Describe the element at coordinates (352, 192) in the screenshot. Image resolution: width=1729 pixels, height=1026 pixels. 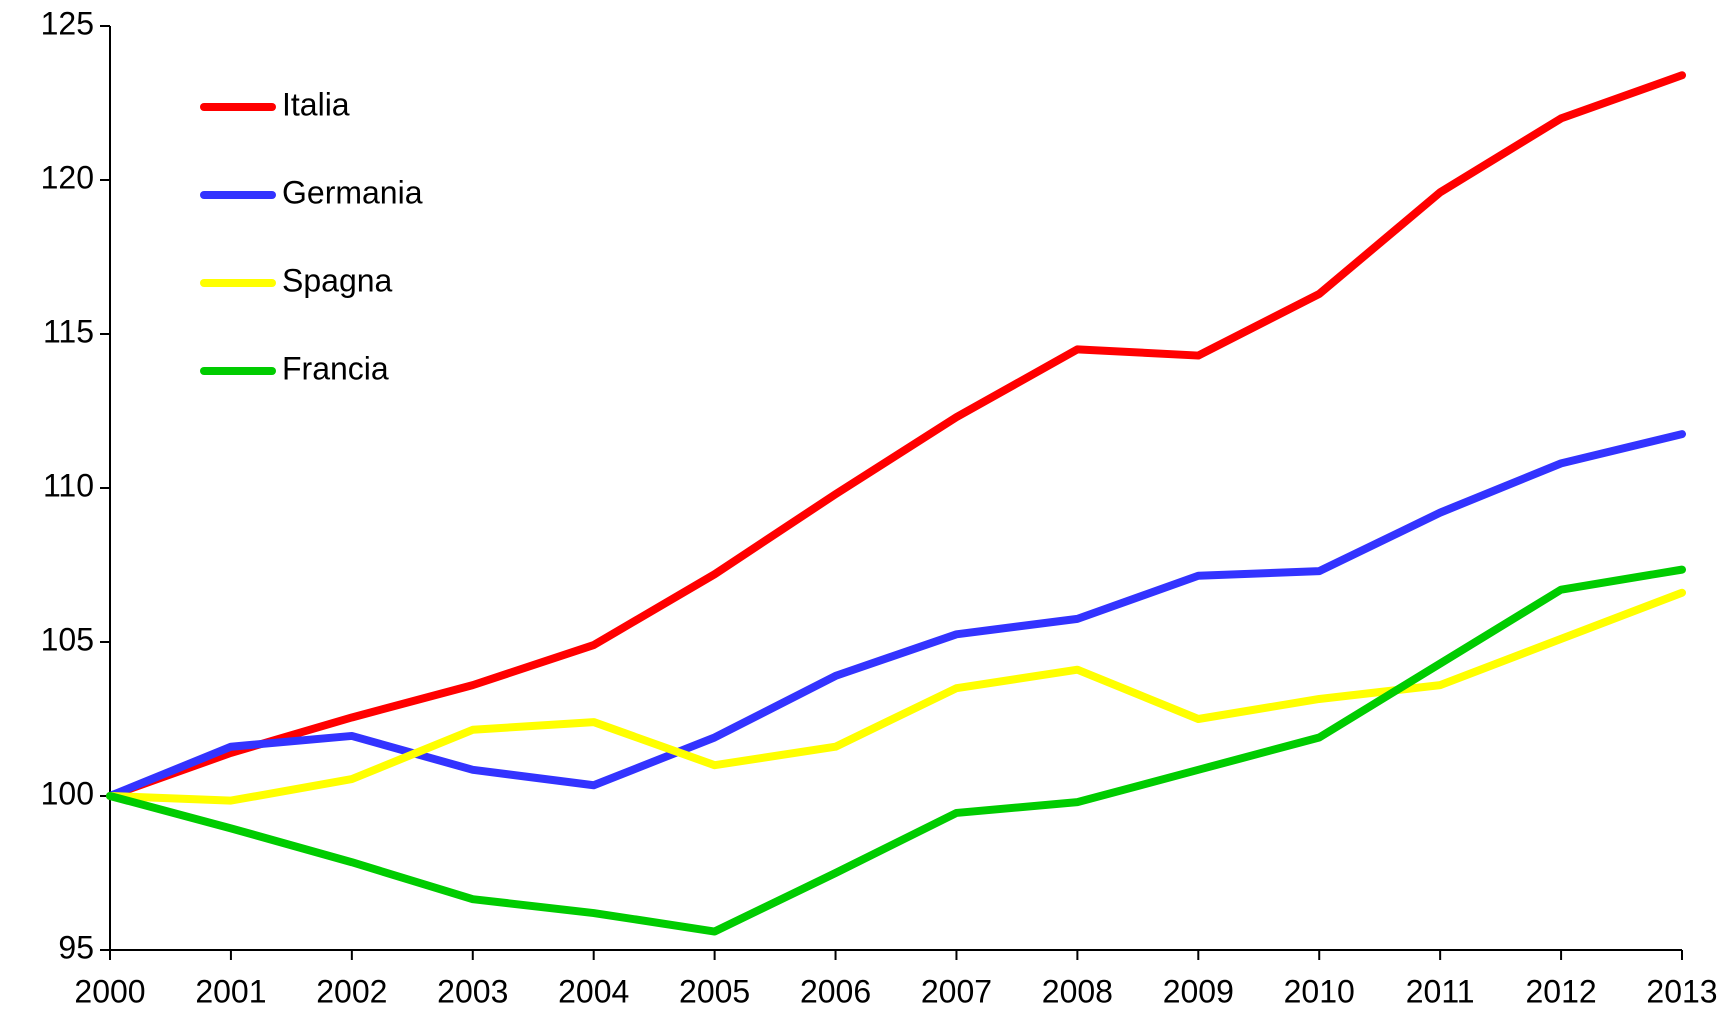
I see `legend-label: Germania` at that location.